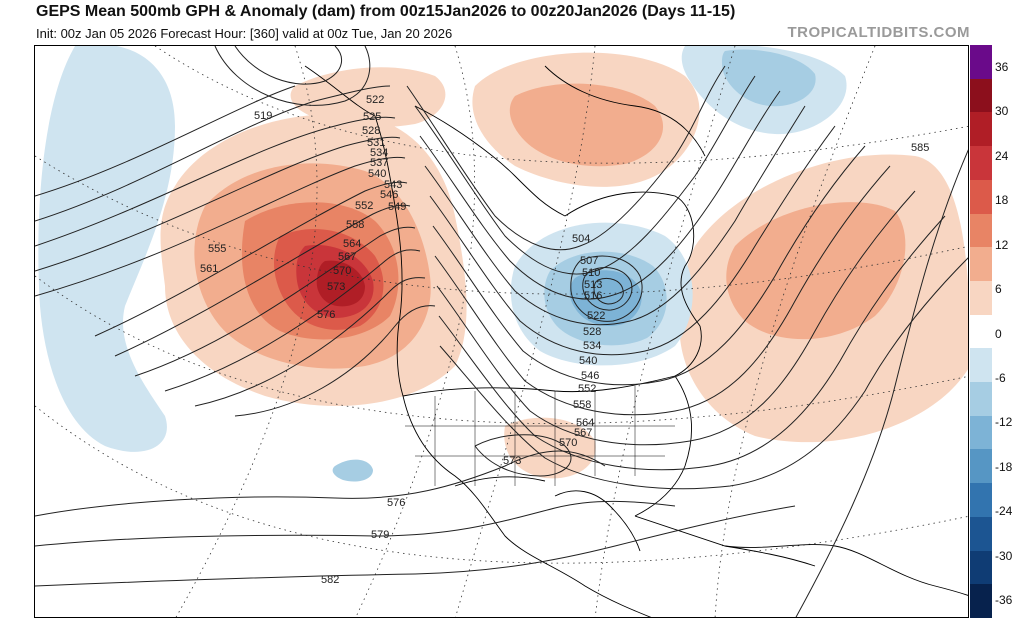  I want to click on colorbar-label: -18, so click(1004, 466).